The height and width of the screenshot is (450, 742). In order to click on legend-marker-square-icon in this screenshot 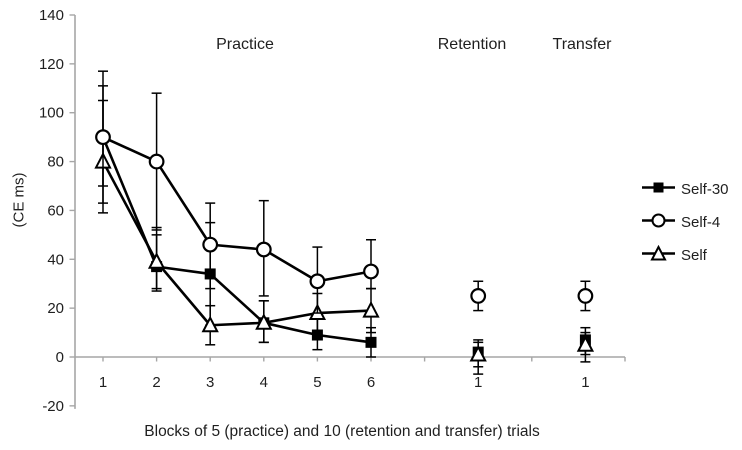, I will do `click(659, 190)`.